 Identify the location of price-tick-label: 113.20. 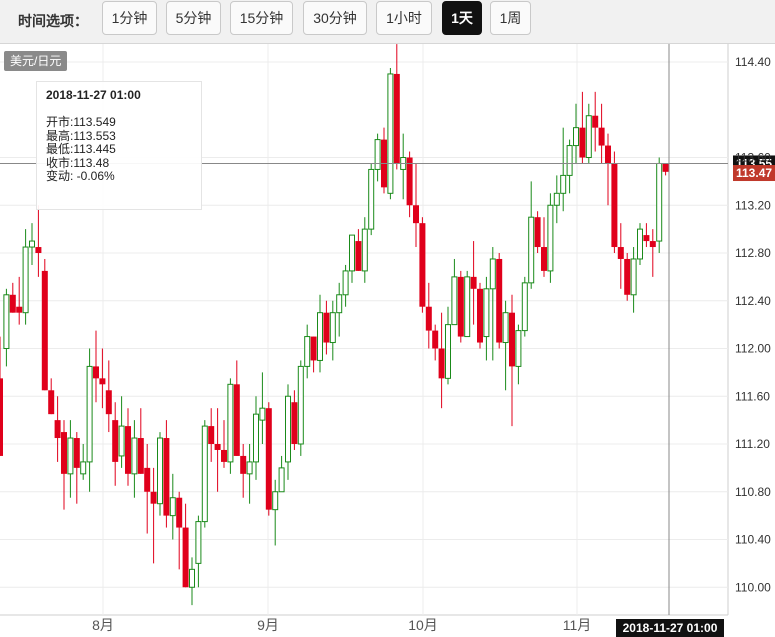
(753, 205).